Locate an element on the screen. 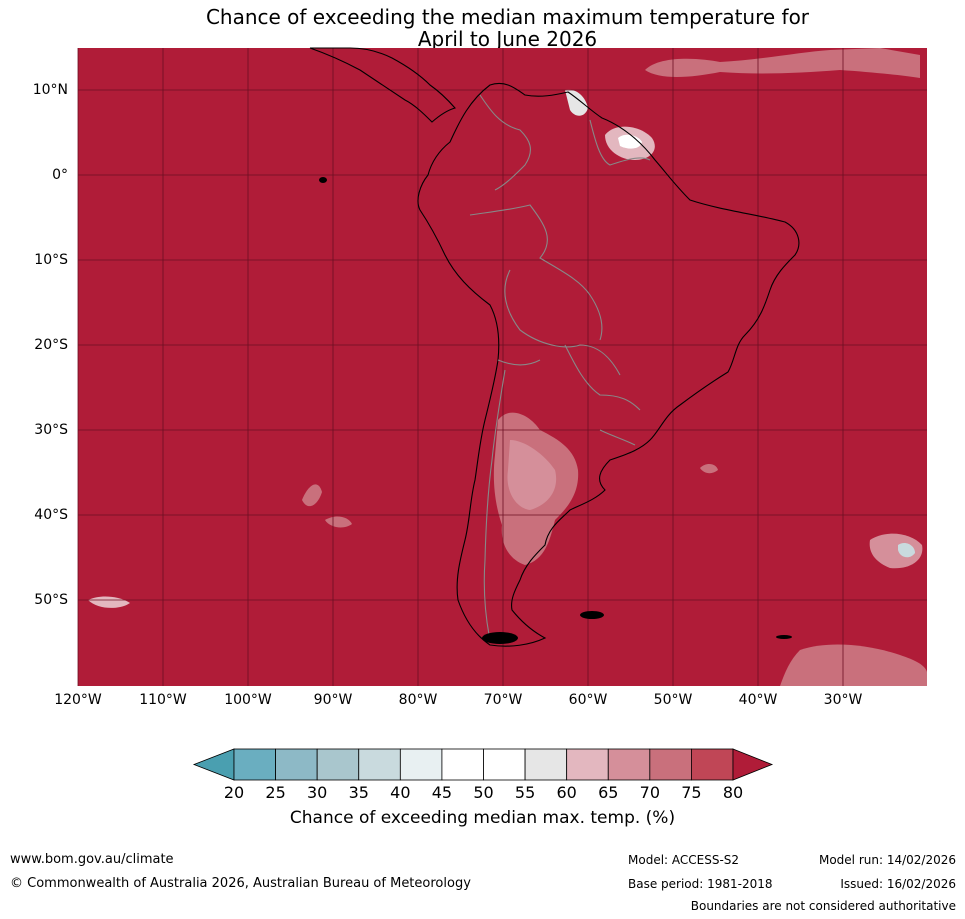  colorbar-tick-label: 80 is located at coordinates (733, 792).